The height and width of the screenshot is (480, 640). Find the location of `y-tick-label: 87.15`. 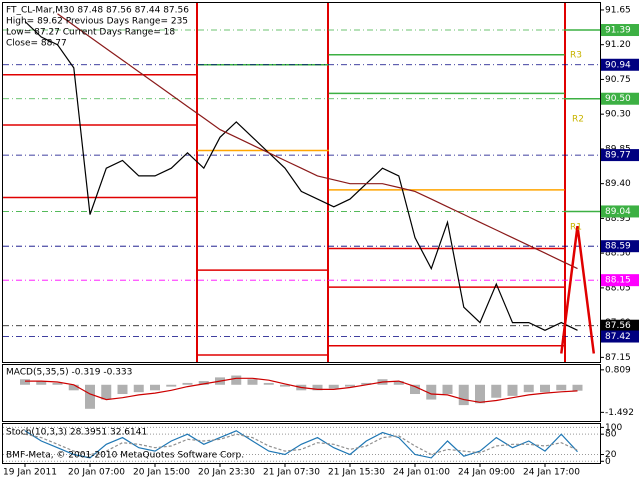

y-tick-label: 87.15 is located at coordinates (618, 358).